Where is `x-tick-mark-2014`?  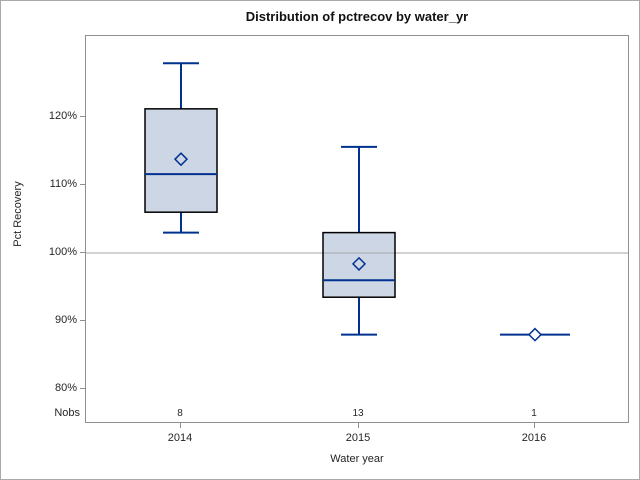 x-tick-mark-2014 is located at coordinates (180, 425).